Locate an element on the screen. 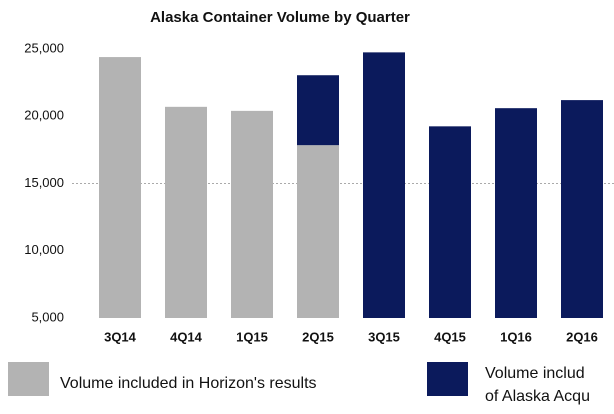 This screenshot has height=414, width=614. x-tick-label: 1Q15 is located at coordinates (252, 336).